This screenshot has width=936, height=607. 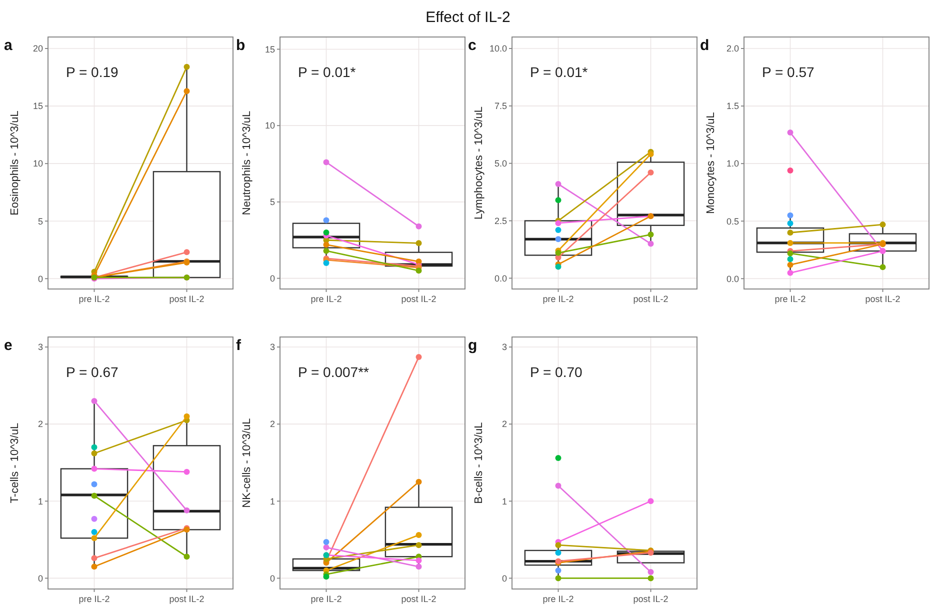 I want to click on y-tick-label: 0.0, so click(x=732, y=279).